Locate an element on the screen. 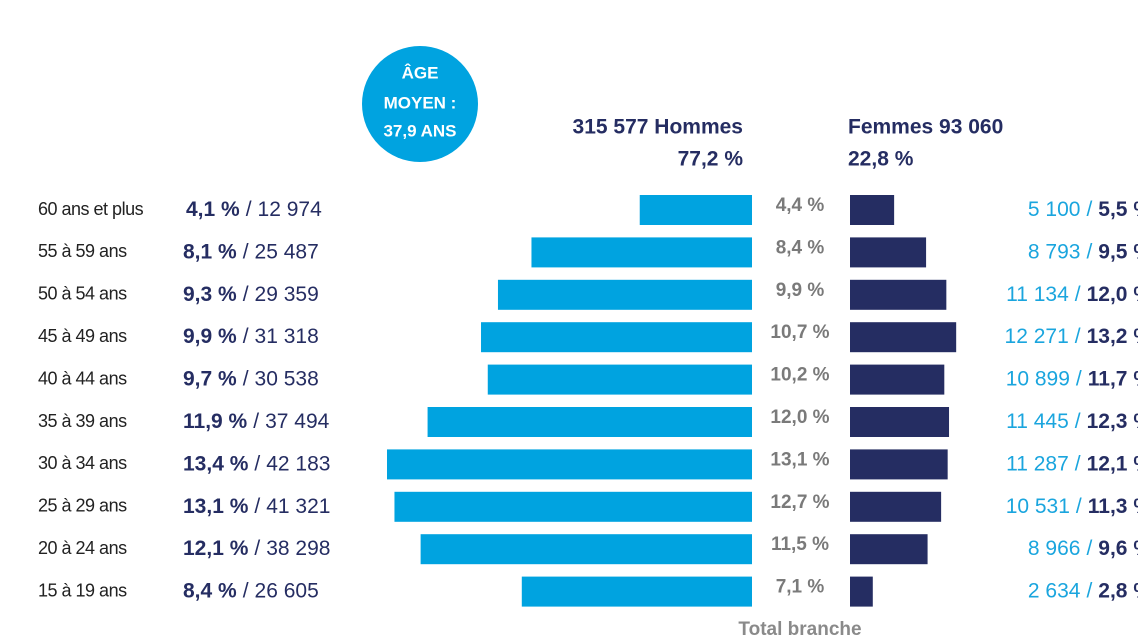 This screenshot has width=1138, height=643. women-count: 10 531 is located at coordinates (1038, 505).